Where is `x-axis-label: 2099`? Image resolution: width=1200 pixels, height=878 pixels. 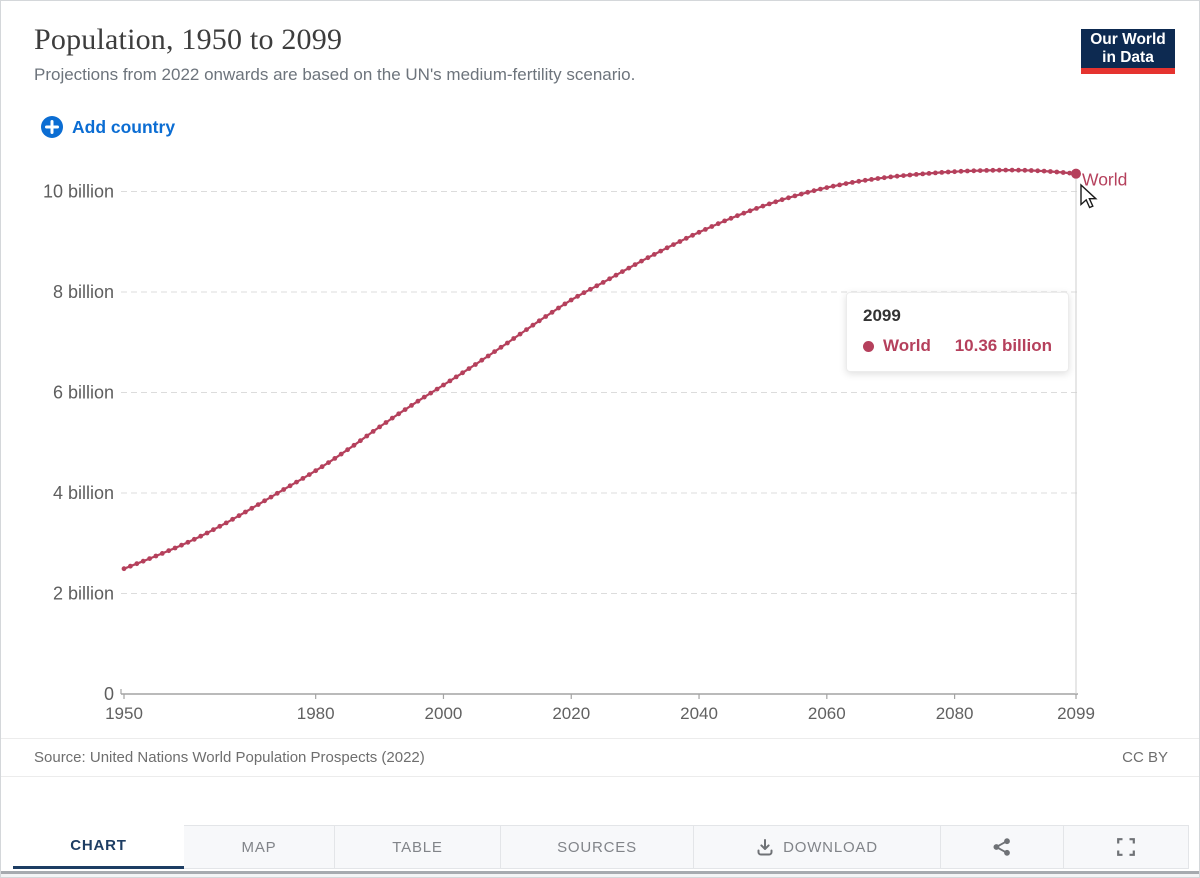 x-axis-label: 2099 is located at coordinates (1076, 713).